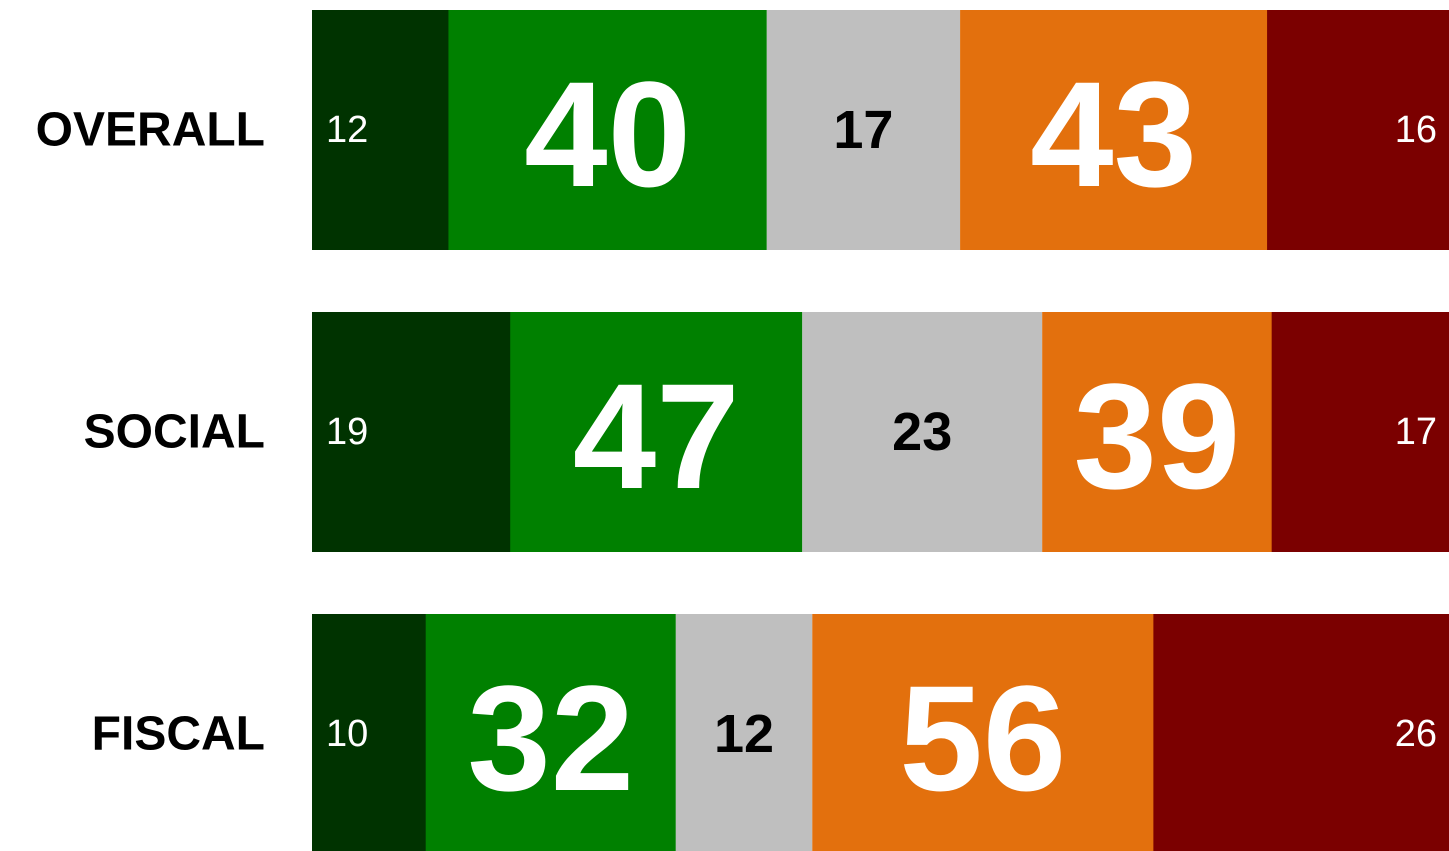  Describe the element at coordinates (1113, 134) in the screenshot. I see `value-label: 43` at that location.